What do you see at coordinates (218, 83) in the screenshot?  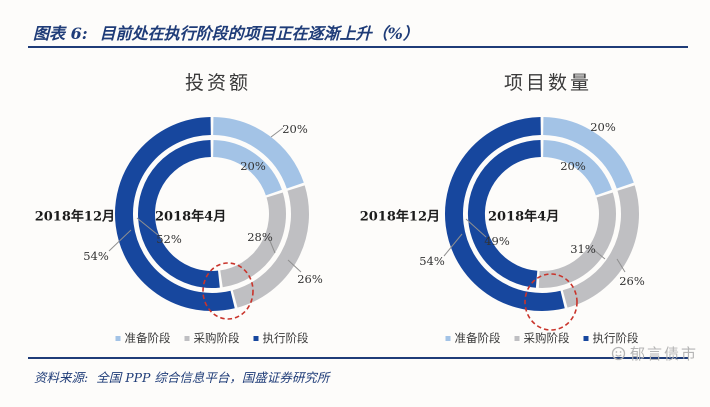 I see `chart-title: 投资额` at bounding box center [218, 83].